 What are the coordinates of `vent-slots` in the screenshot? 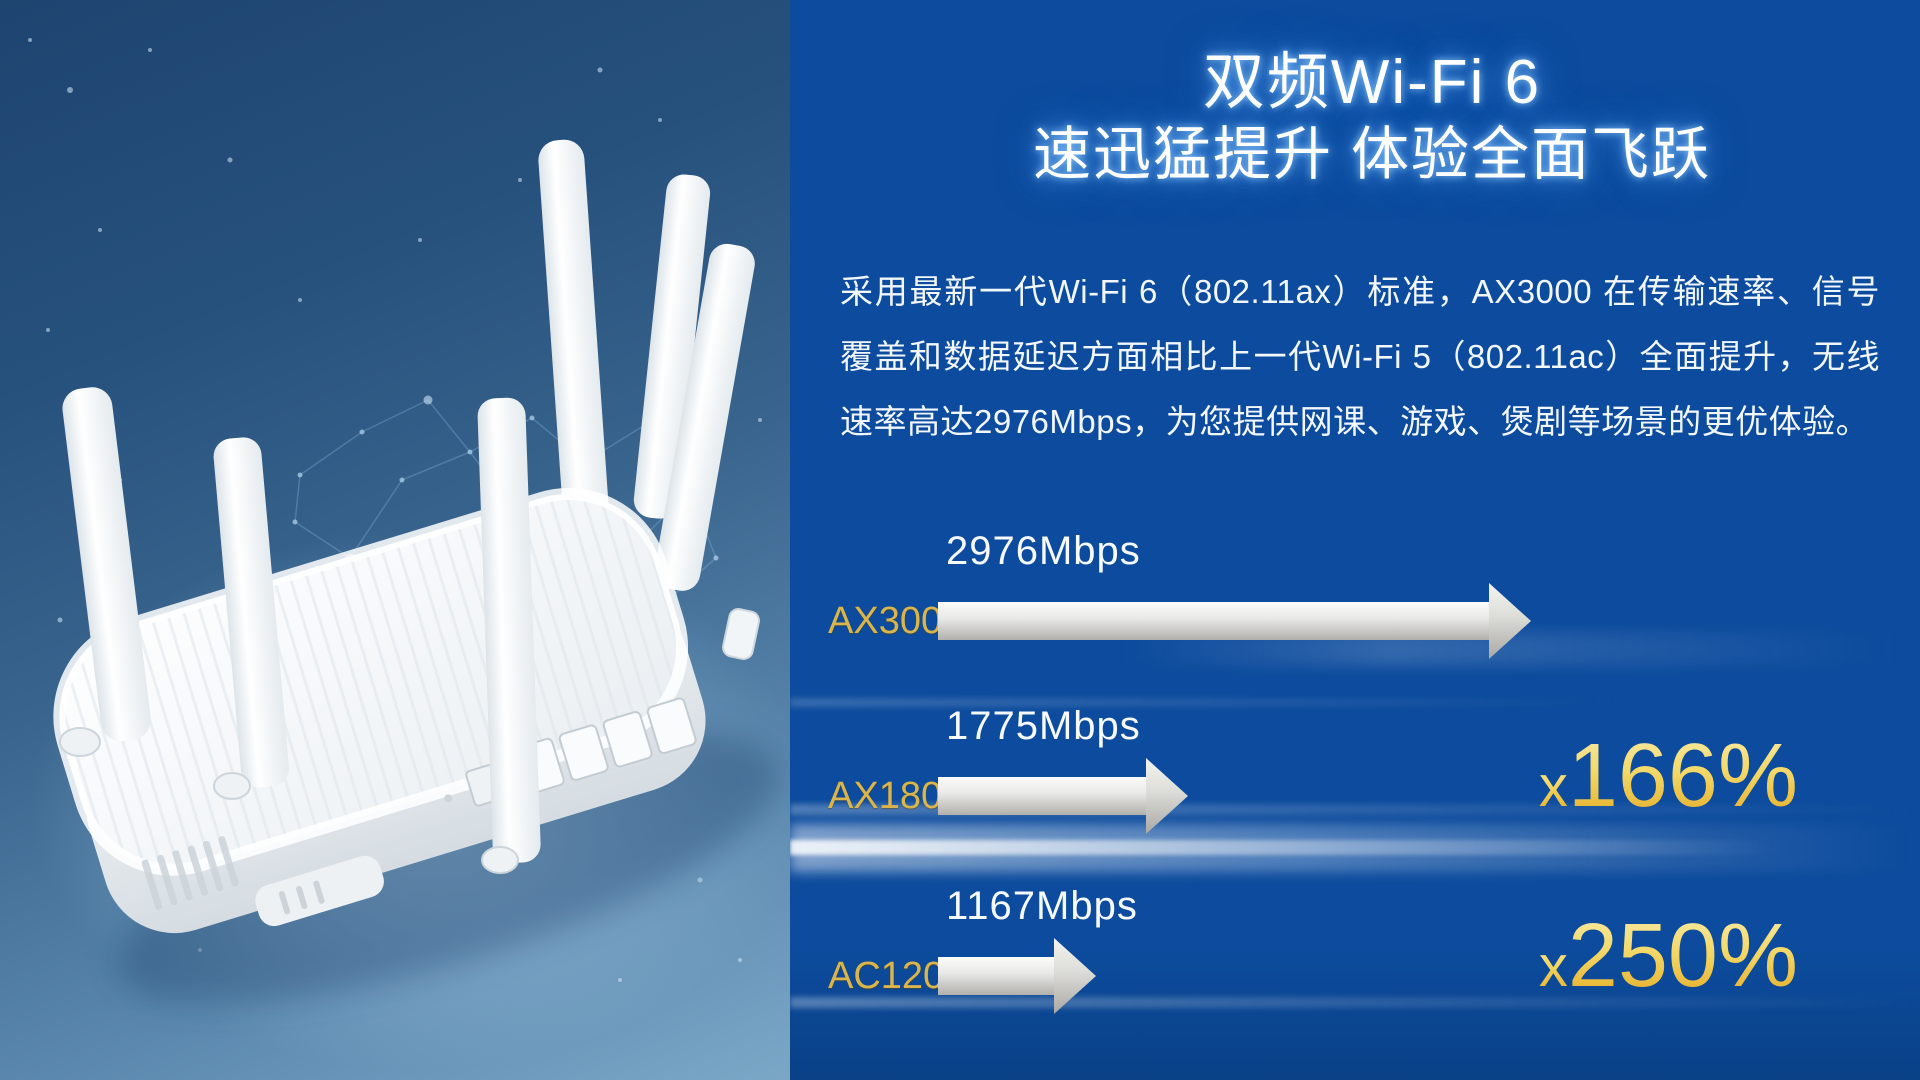 It's located at (190, 873).